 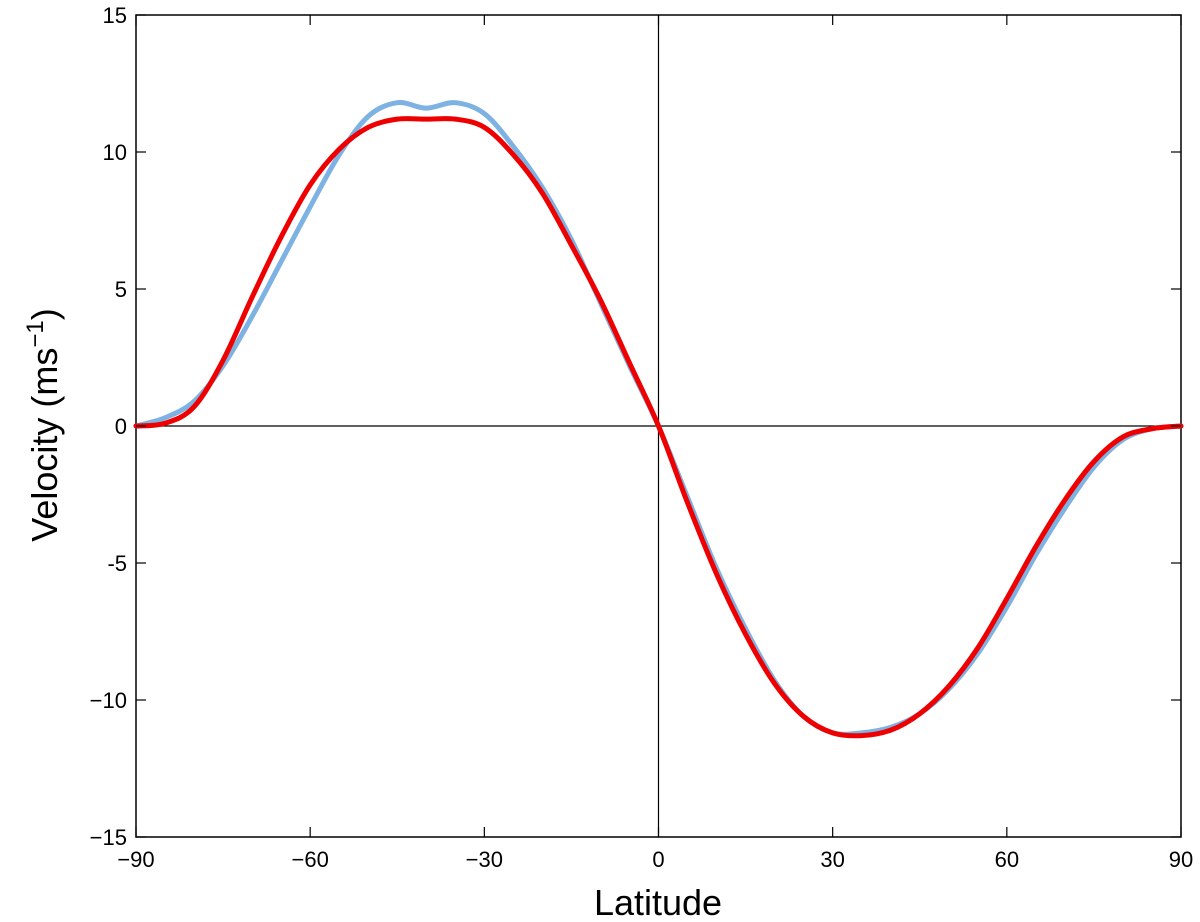 I want to click on x-tick-label: 60, so click(x=1007, y=859).